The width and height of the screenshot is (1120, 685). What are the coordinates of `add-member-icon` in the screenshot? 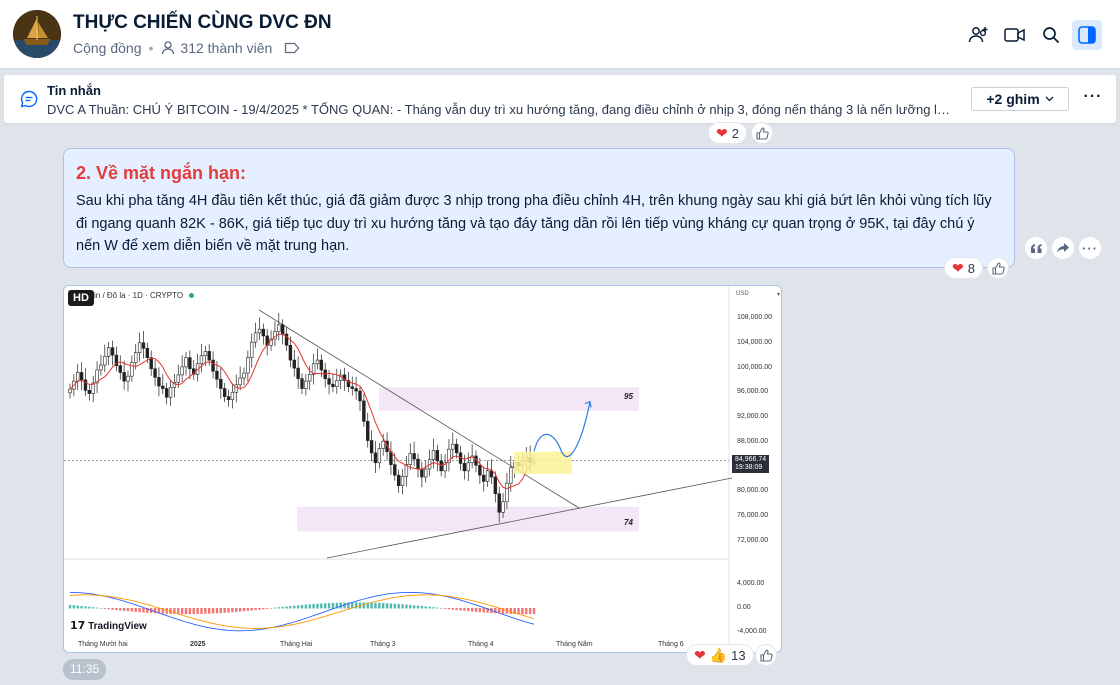 It's located at (979, 35).